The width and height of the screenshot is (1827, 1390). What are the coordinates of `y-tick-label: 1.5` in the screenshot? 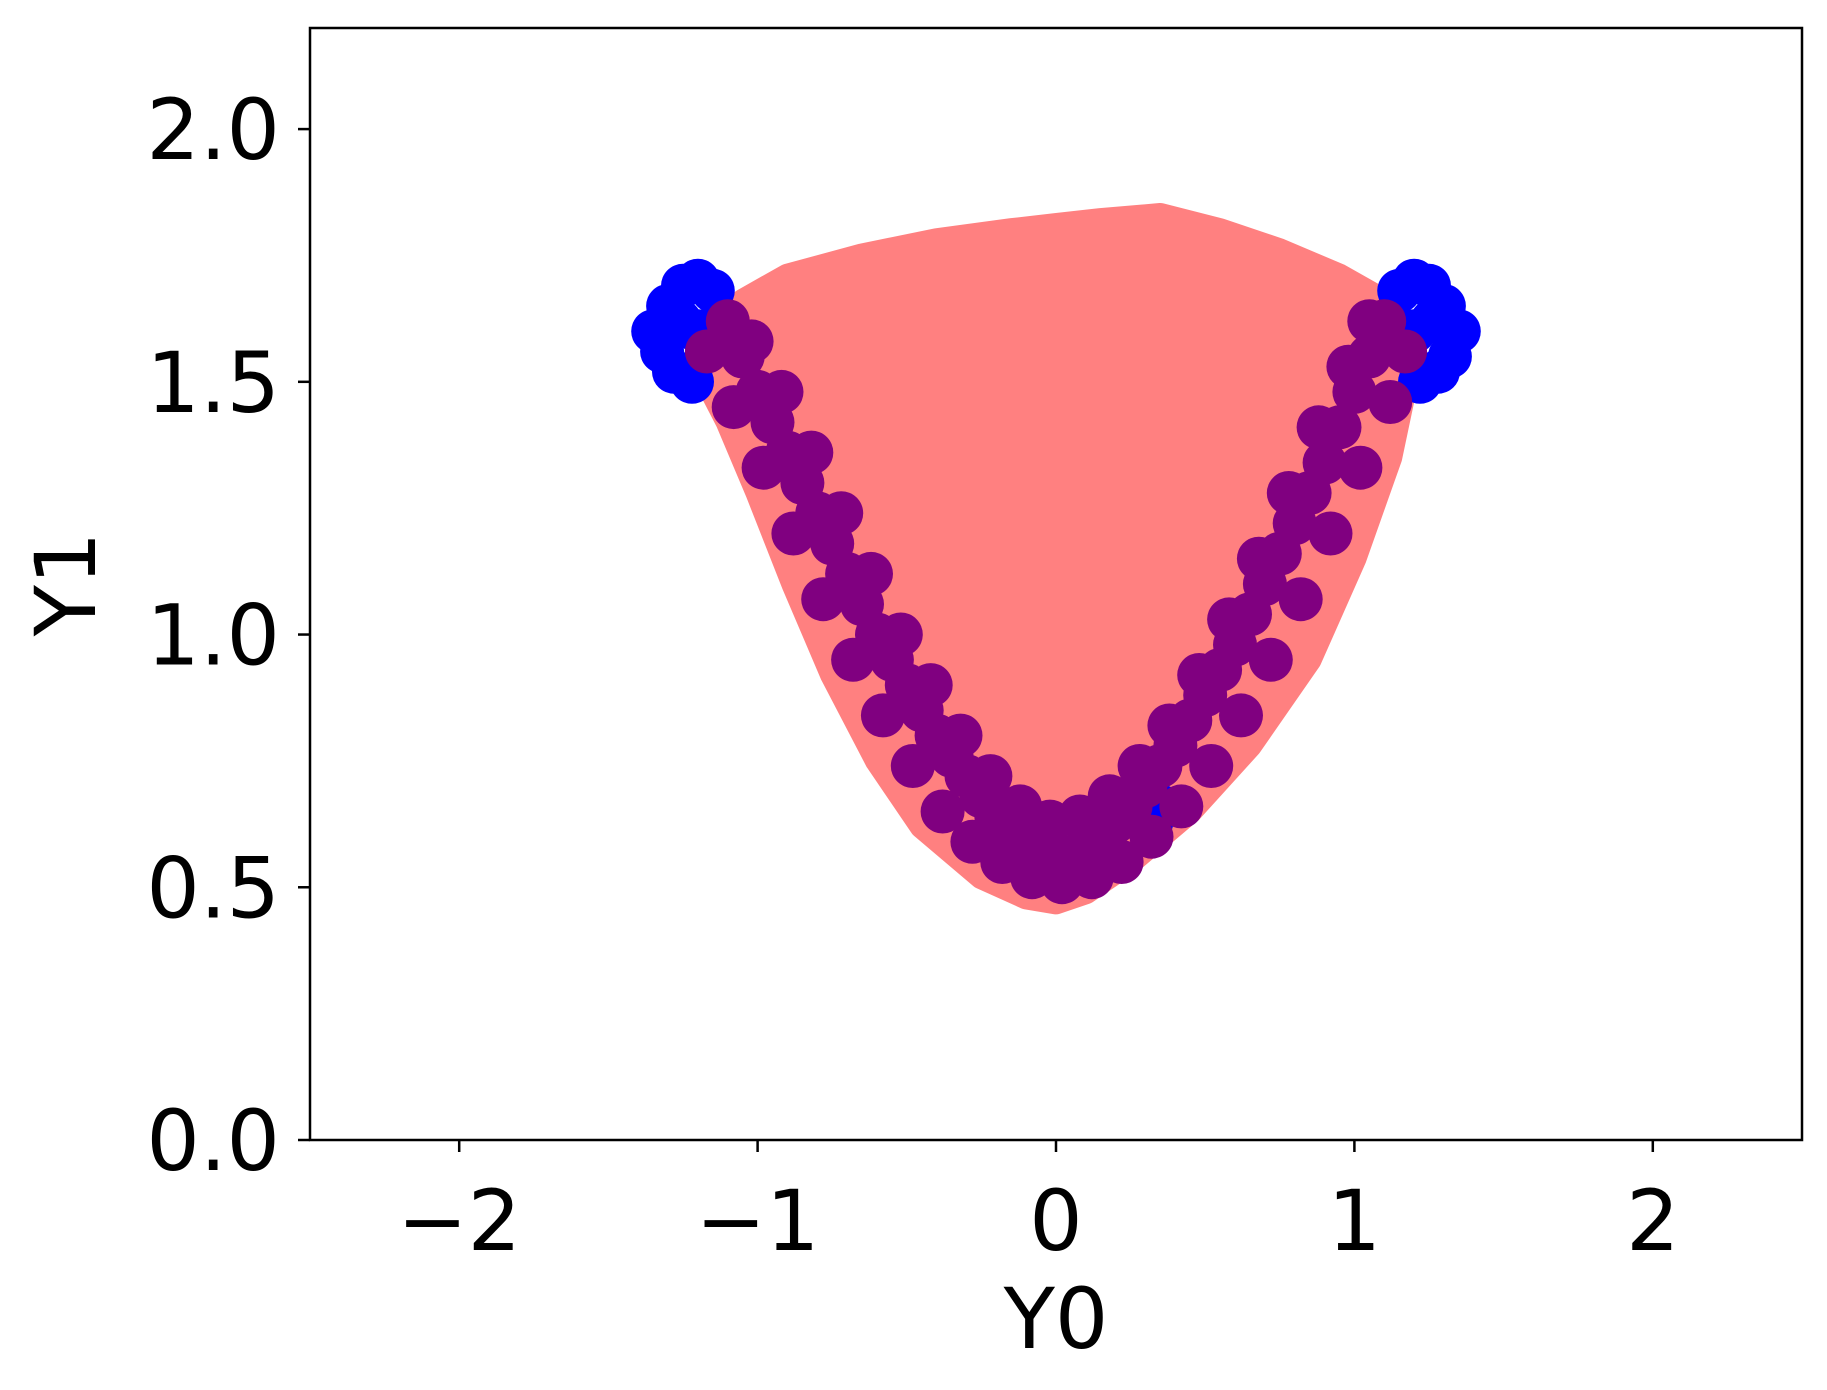 It's located at (213, 383).